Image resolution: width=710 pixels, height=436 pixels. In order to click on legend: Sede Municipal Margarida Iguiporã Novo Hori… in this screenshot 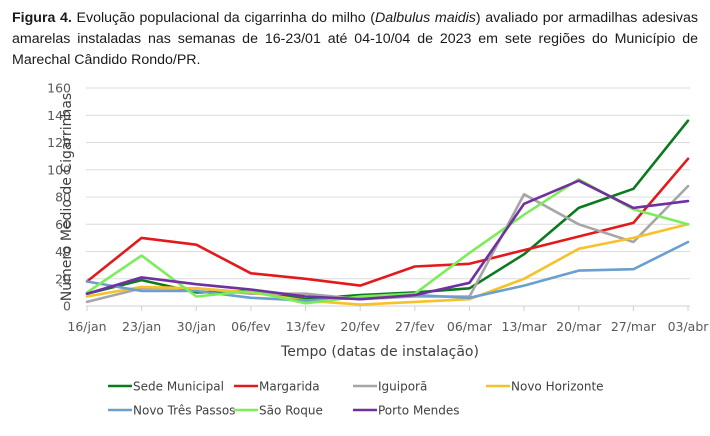, I will do `click(356, 399)`.